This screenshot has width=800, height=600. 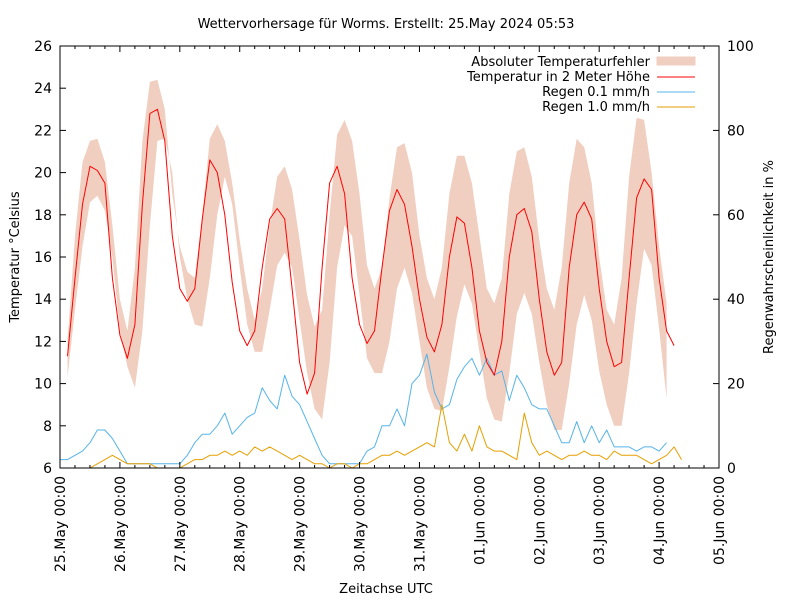 What do you see at coordinates (736, 300) in the screenshot?
I see `y2-tick-label: 40` at bounding box center [736, 300].